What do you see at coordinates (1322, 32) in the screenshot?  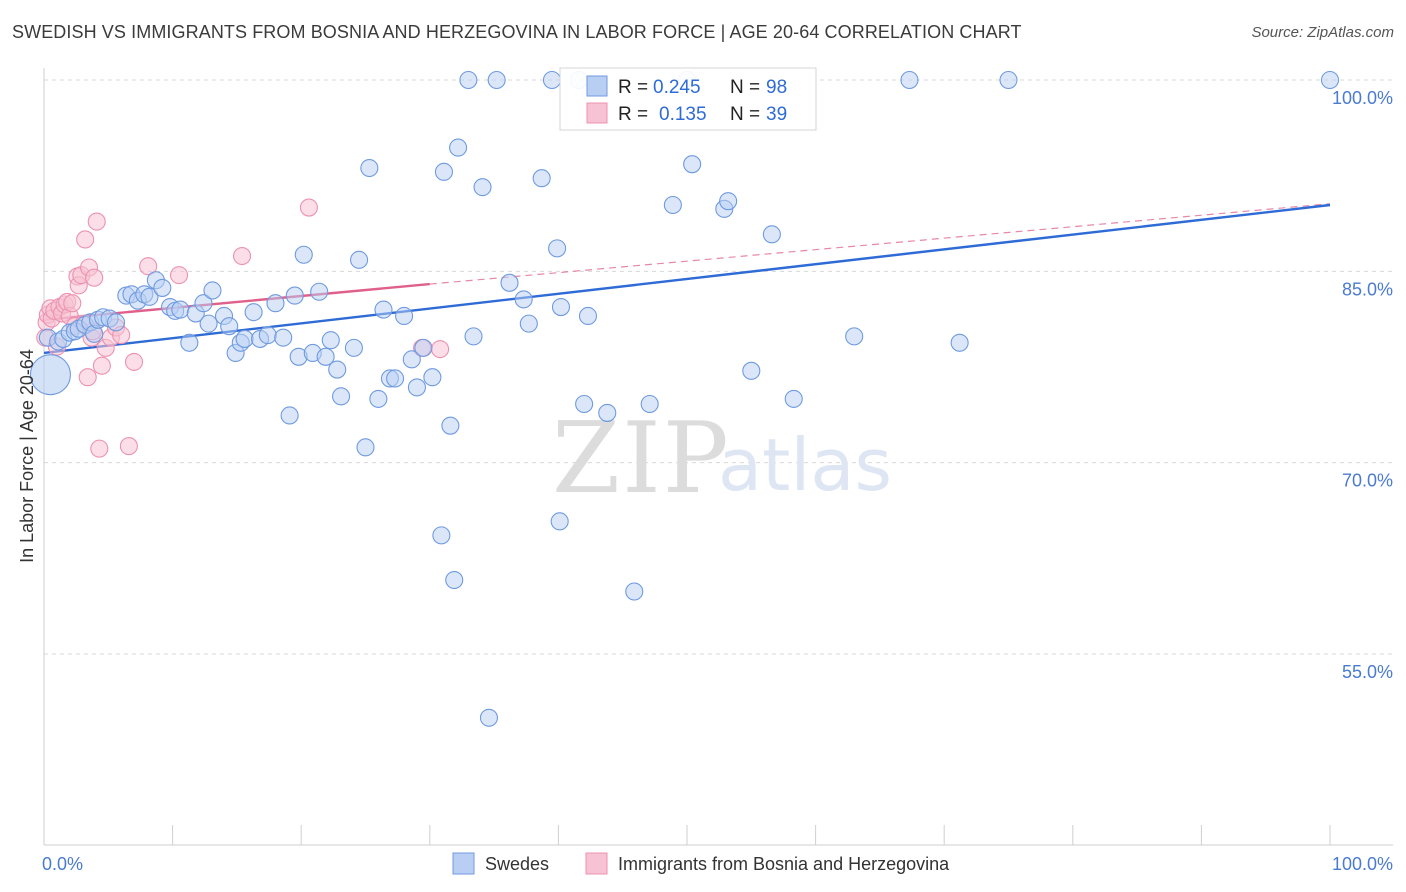 I see `source-credit: Source: ZipAtlas.com` at bounding box center [1322, 32].